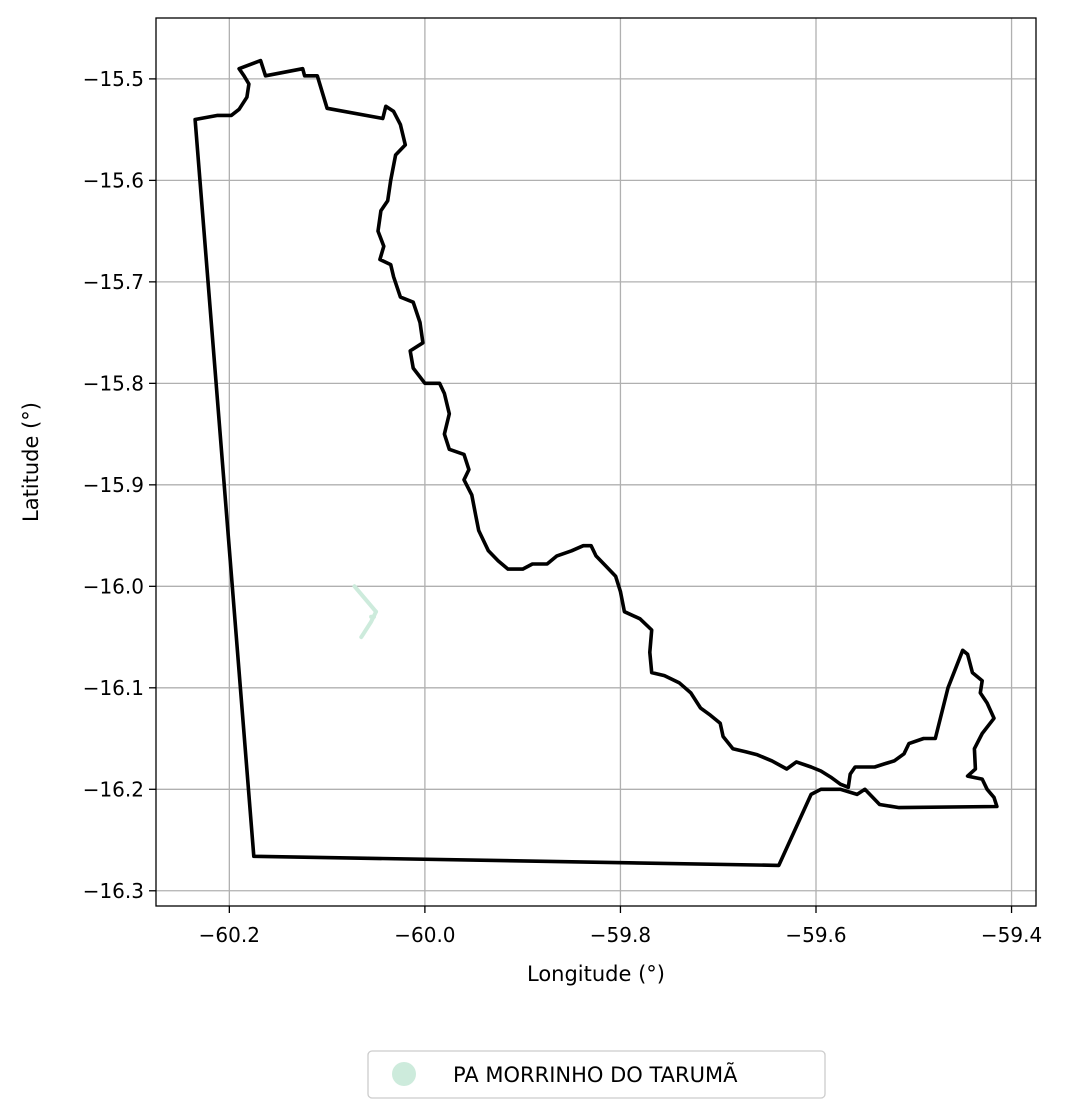 The image size is (1070, 1119). Describe the element at coordinates (620, 935) in the screenshot. I see `x-tick-label: −59.8` at that location.